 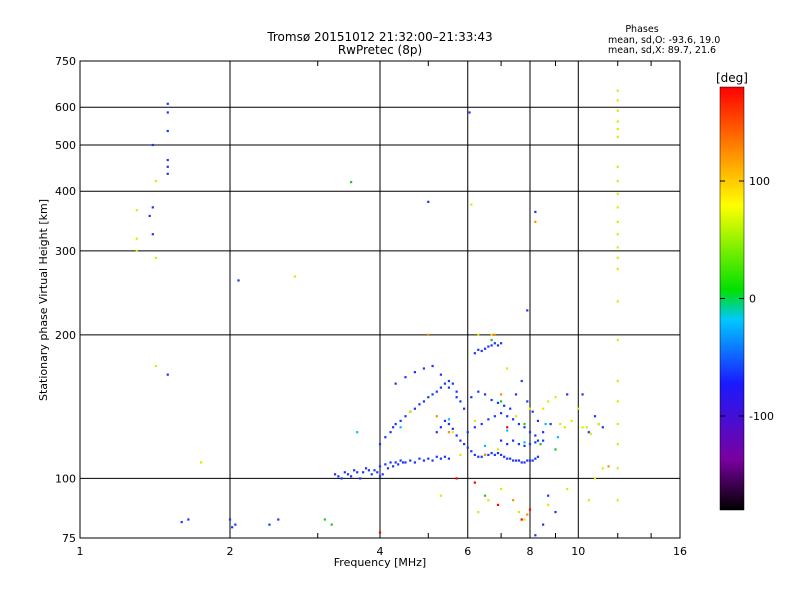 I want to click on y-tick-label: 300, so click(x=65, y=251).